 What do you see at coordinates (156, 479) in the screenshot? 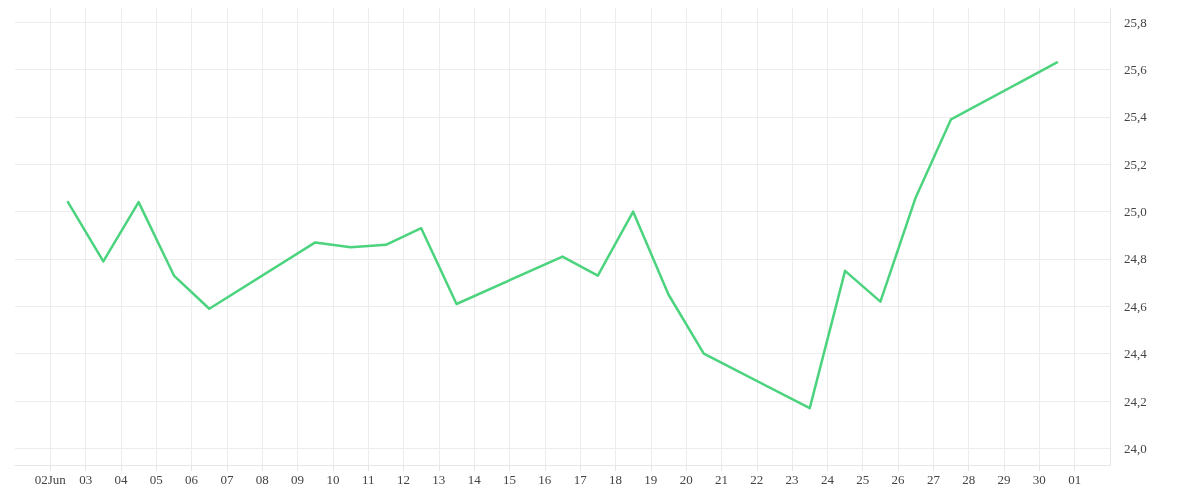
I see `x-tick-label: 05` at bounding box center [156, 479].